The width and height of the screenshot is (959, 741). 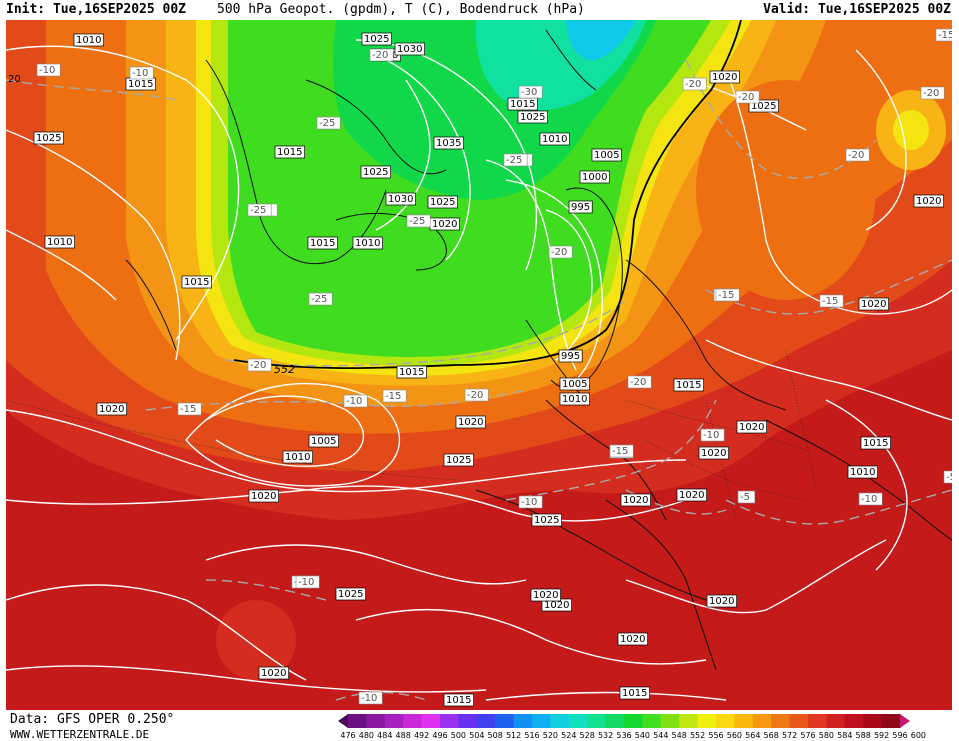 I want to click on colorbar-tick-label: 600, so click(x=918, y=735).